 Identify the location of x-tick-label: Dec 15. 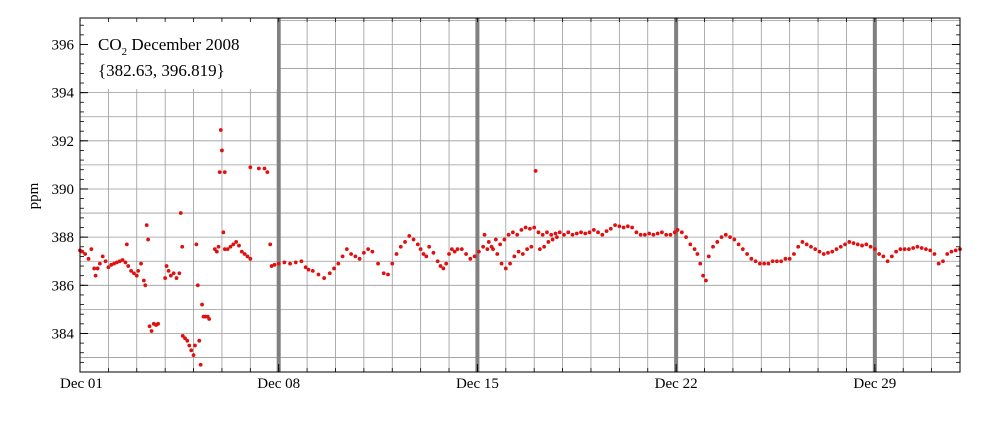
(477, 384).